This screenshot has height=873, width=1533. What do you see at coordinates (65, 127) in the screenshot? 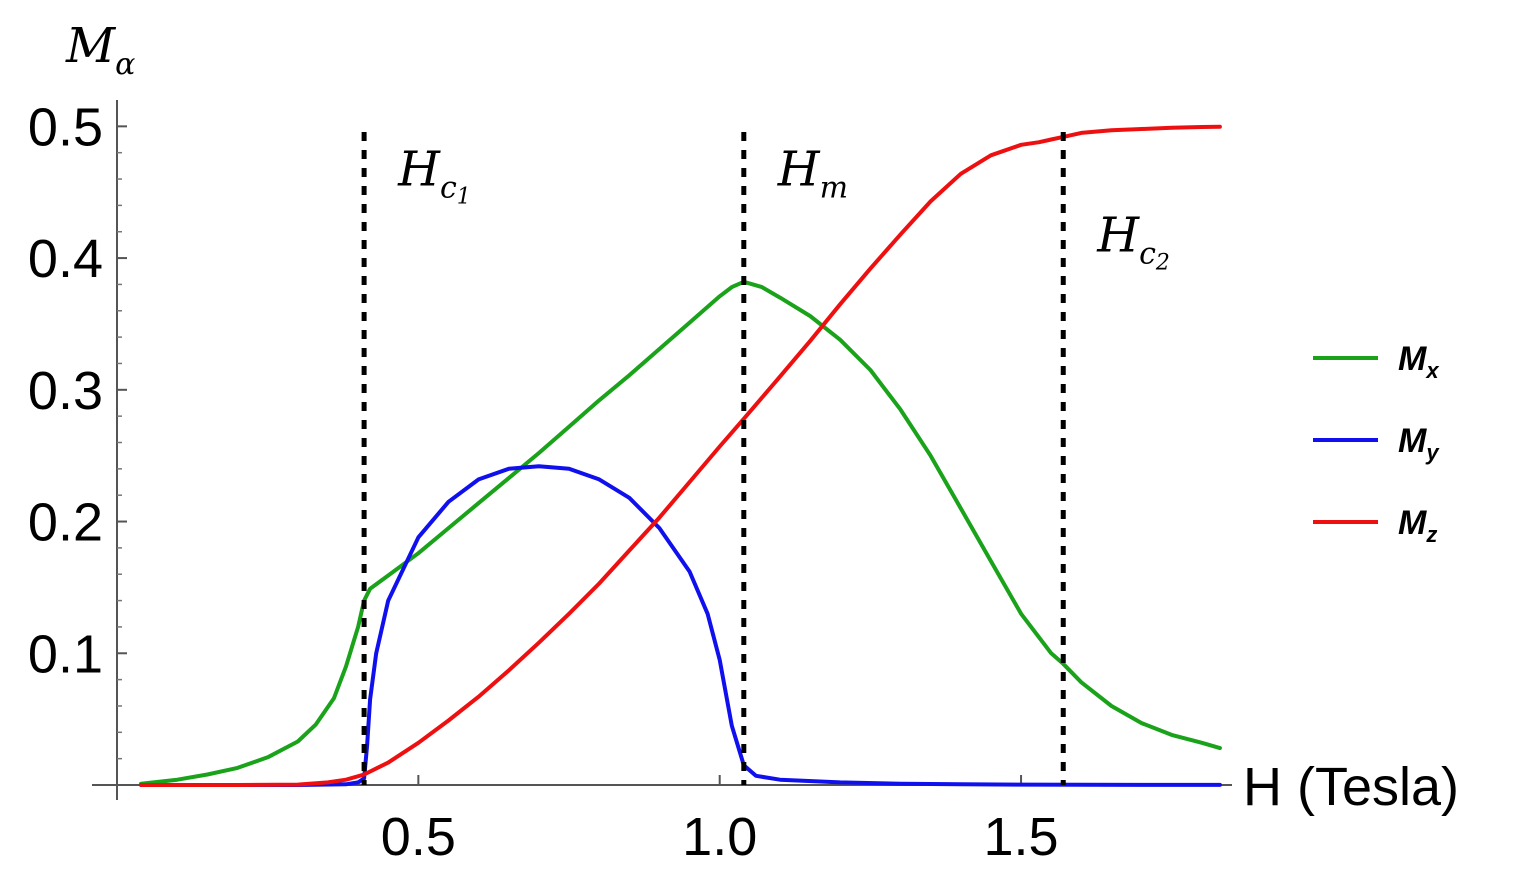
I see `y-tick-label: 0.5` at bounding box center [65, 127].